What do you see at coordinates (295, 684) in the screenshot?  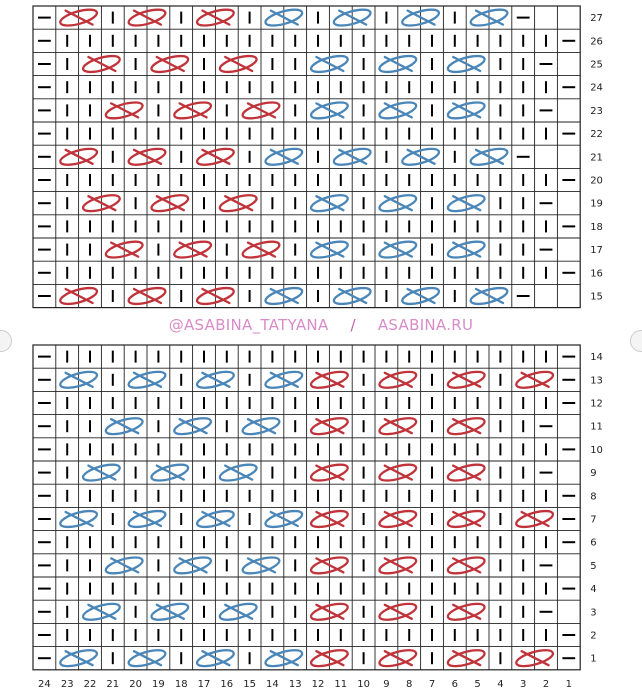 I see `column-number: 13` at bounding box center [295, 684].